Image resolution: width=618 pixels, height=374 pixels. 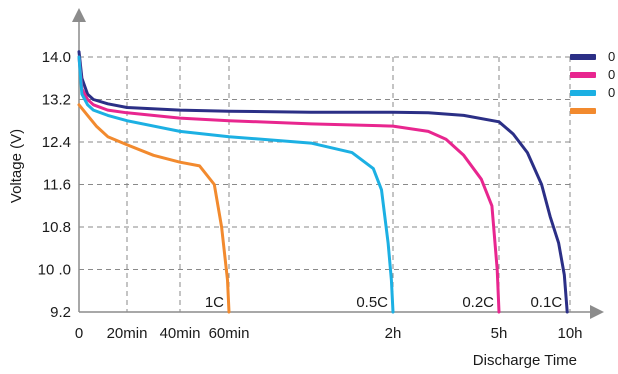 What do you see at coordinates (372, 302) in the screenshot?
I see `curve-rate-label: 0.5C` at bounding box center [372, 302].